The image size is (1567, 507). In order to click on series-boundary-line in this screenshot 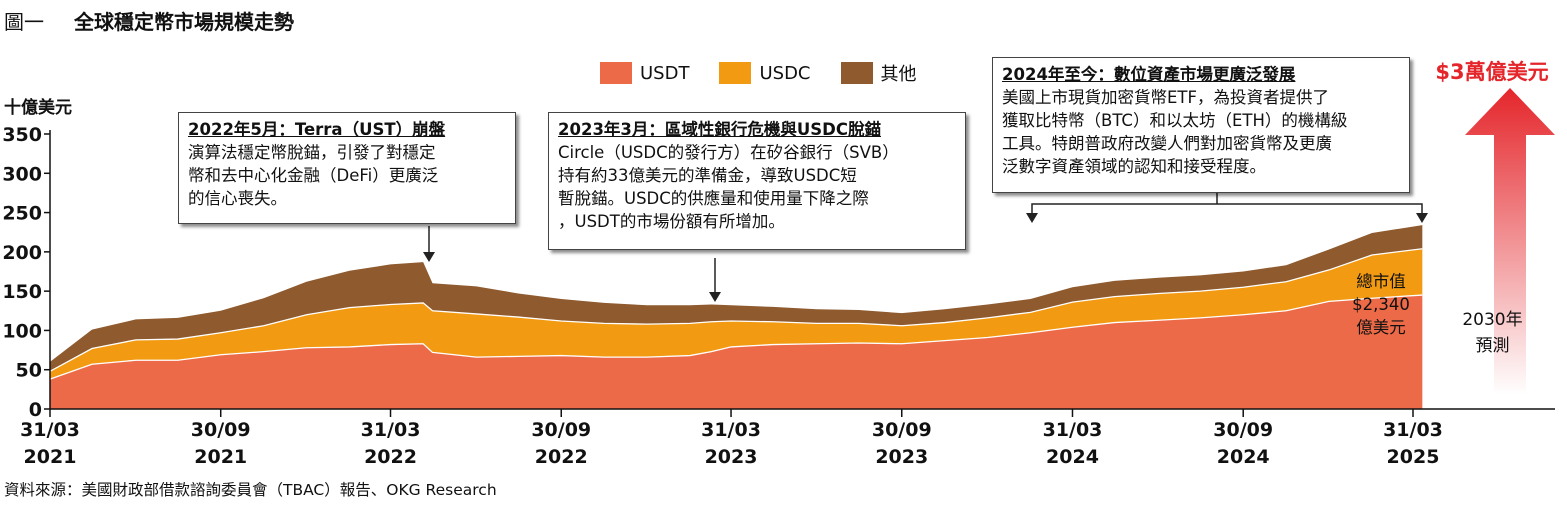, I will do `click(736, 337)`.